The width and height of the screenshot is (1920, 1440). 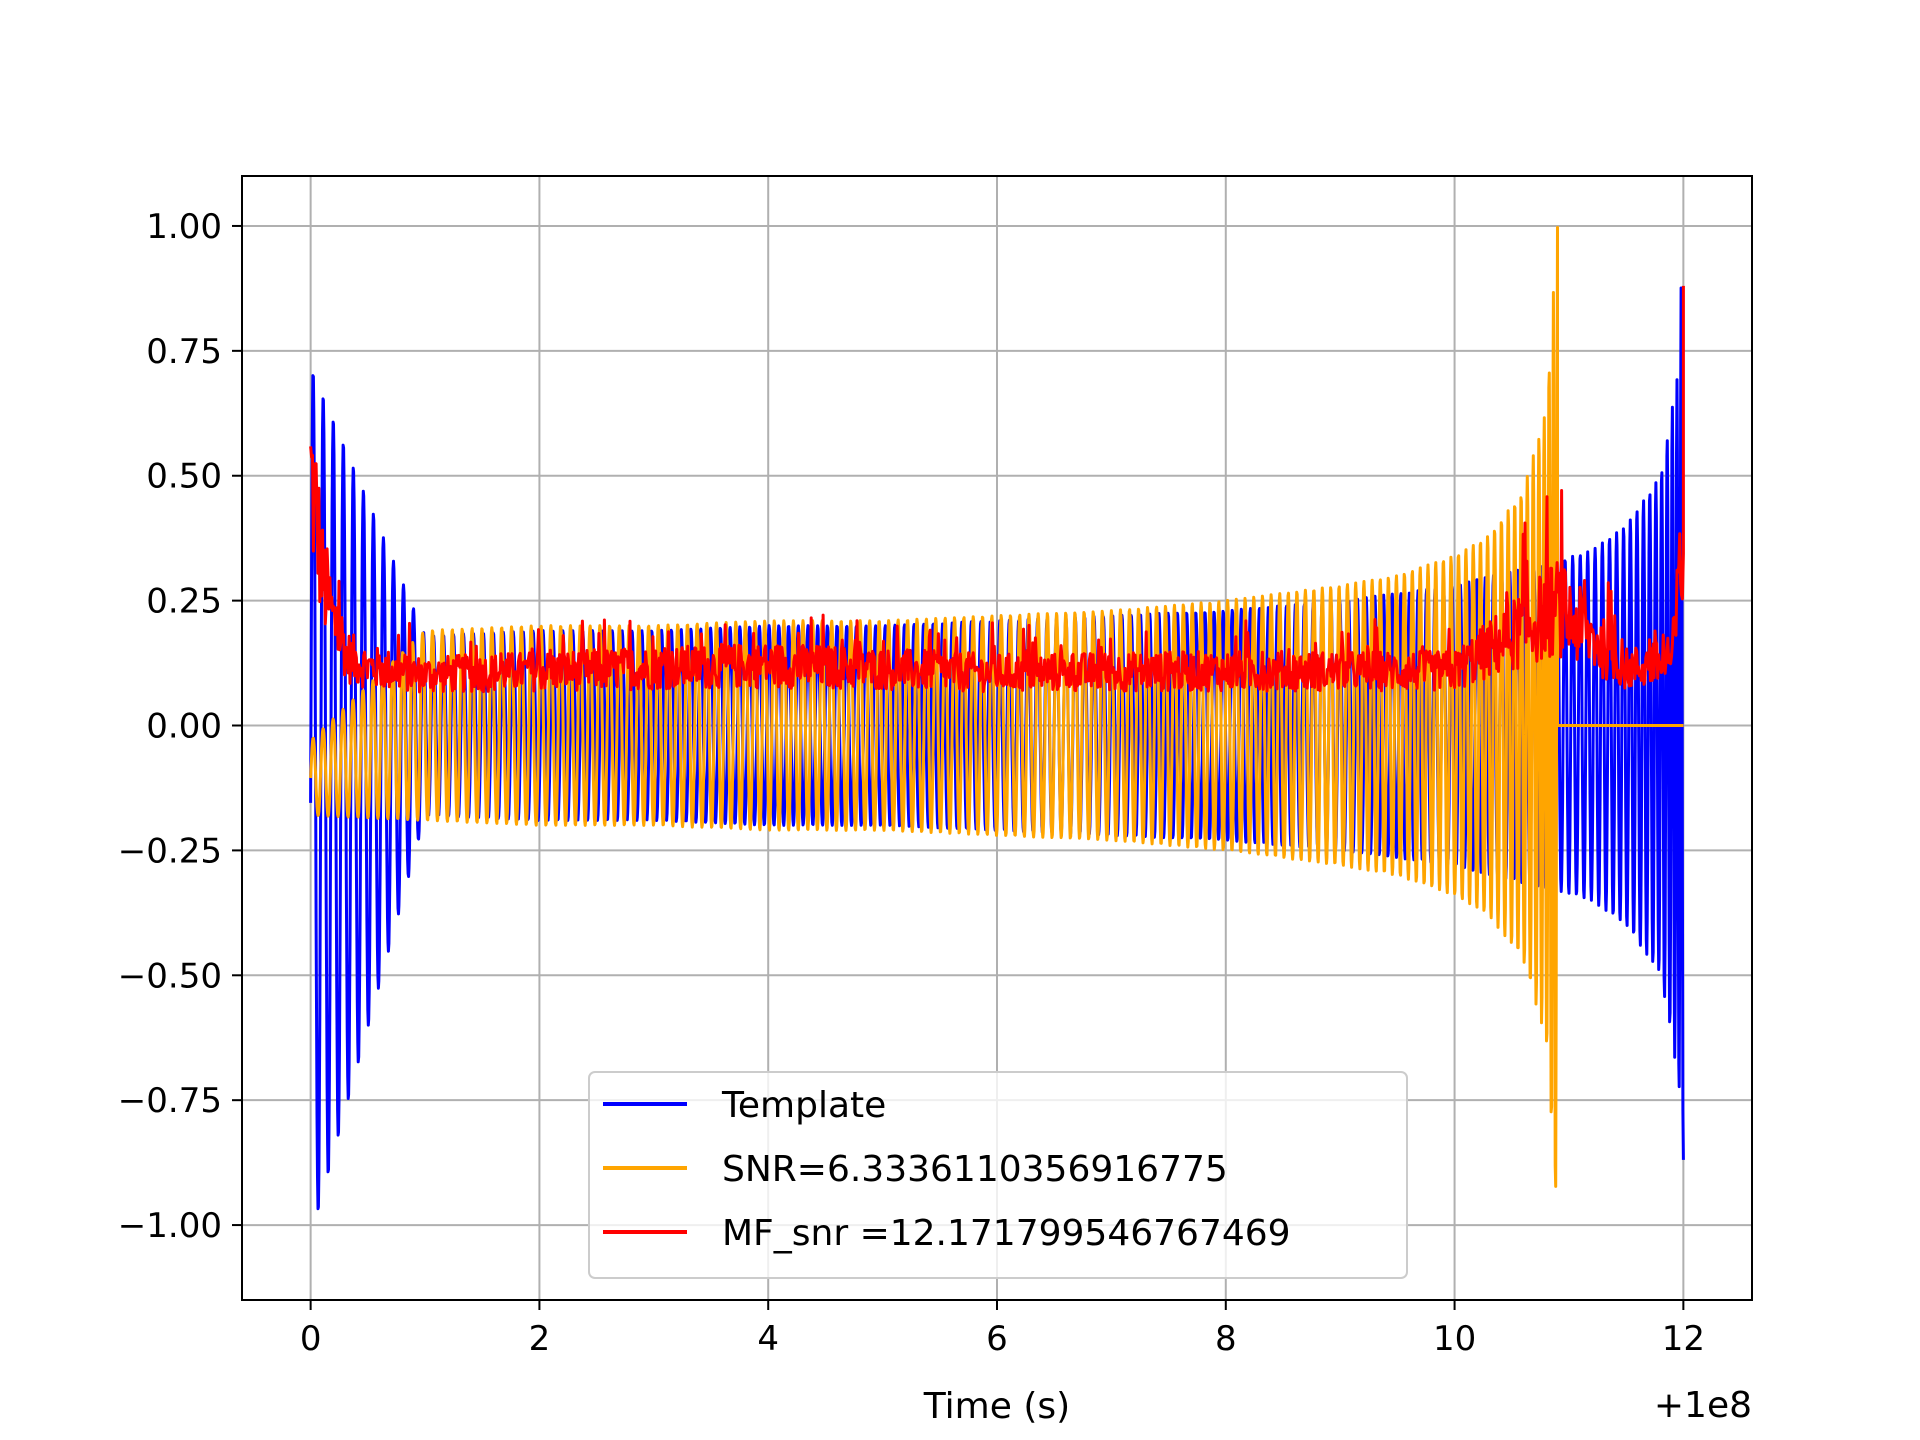 I want to click on legend-box, so click(x=998, y=1175).